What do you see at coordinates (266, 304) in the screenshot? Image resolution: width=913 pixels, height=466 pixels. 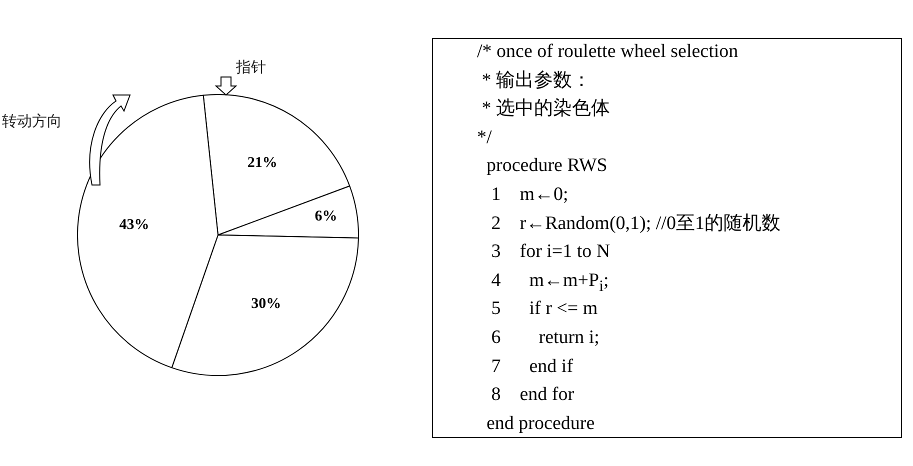 I see `data-label: 30%` at bounding box center [266, 304].